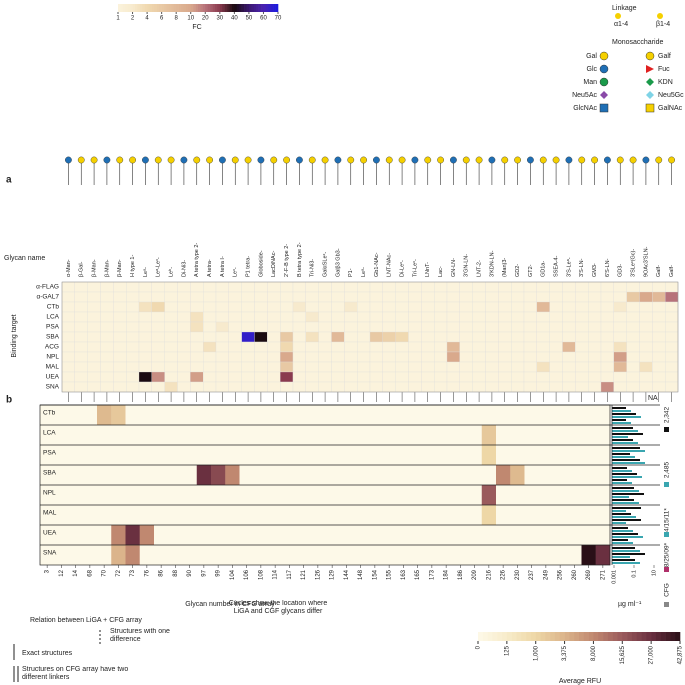 Image resolution: width=685 pixels, height=685 pixels. Describe the element at coordinates (361, 574) in the screenshot. I see `cfg-number: 148` at that location.